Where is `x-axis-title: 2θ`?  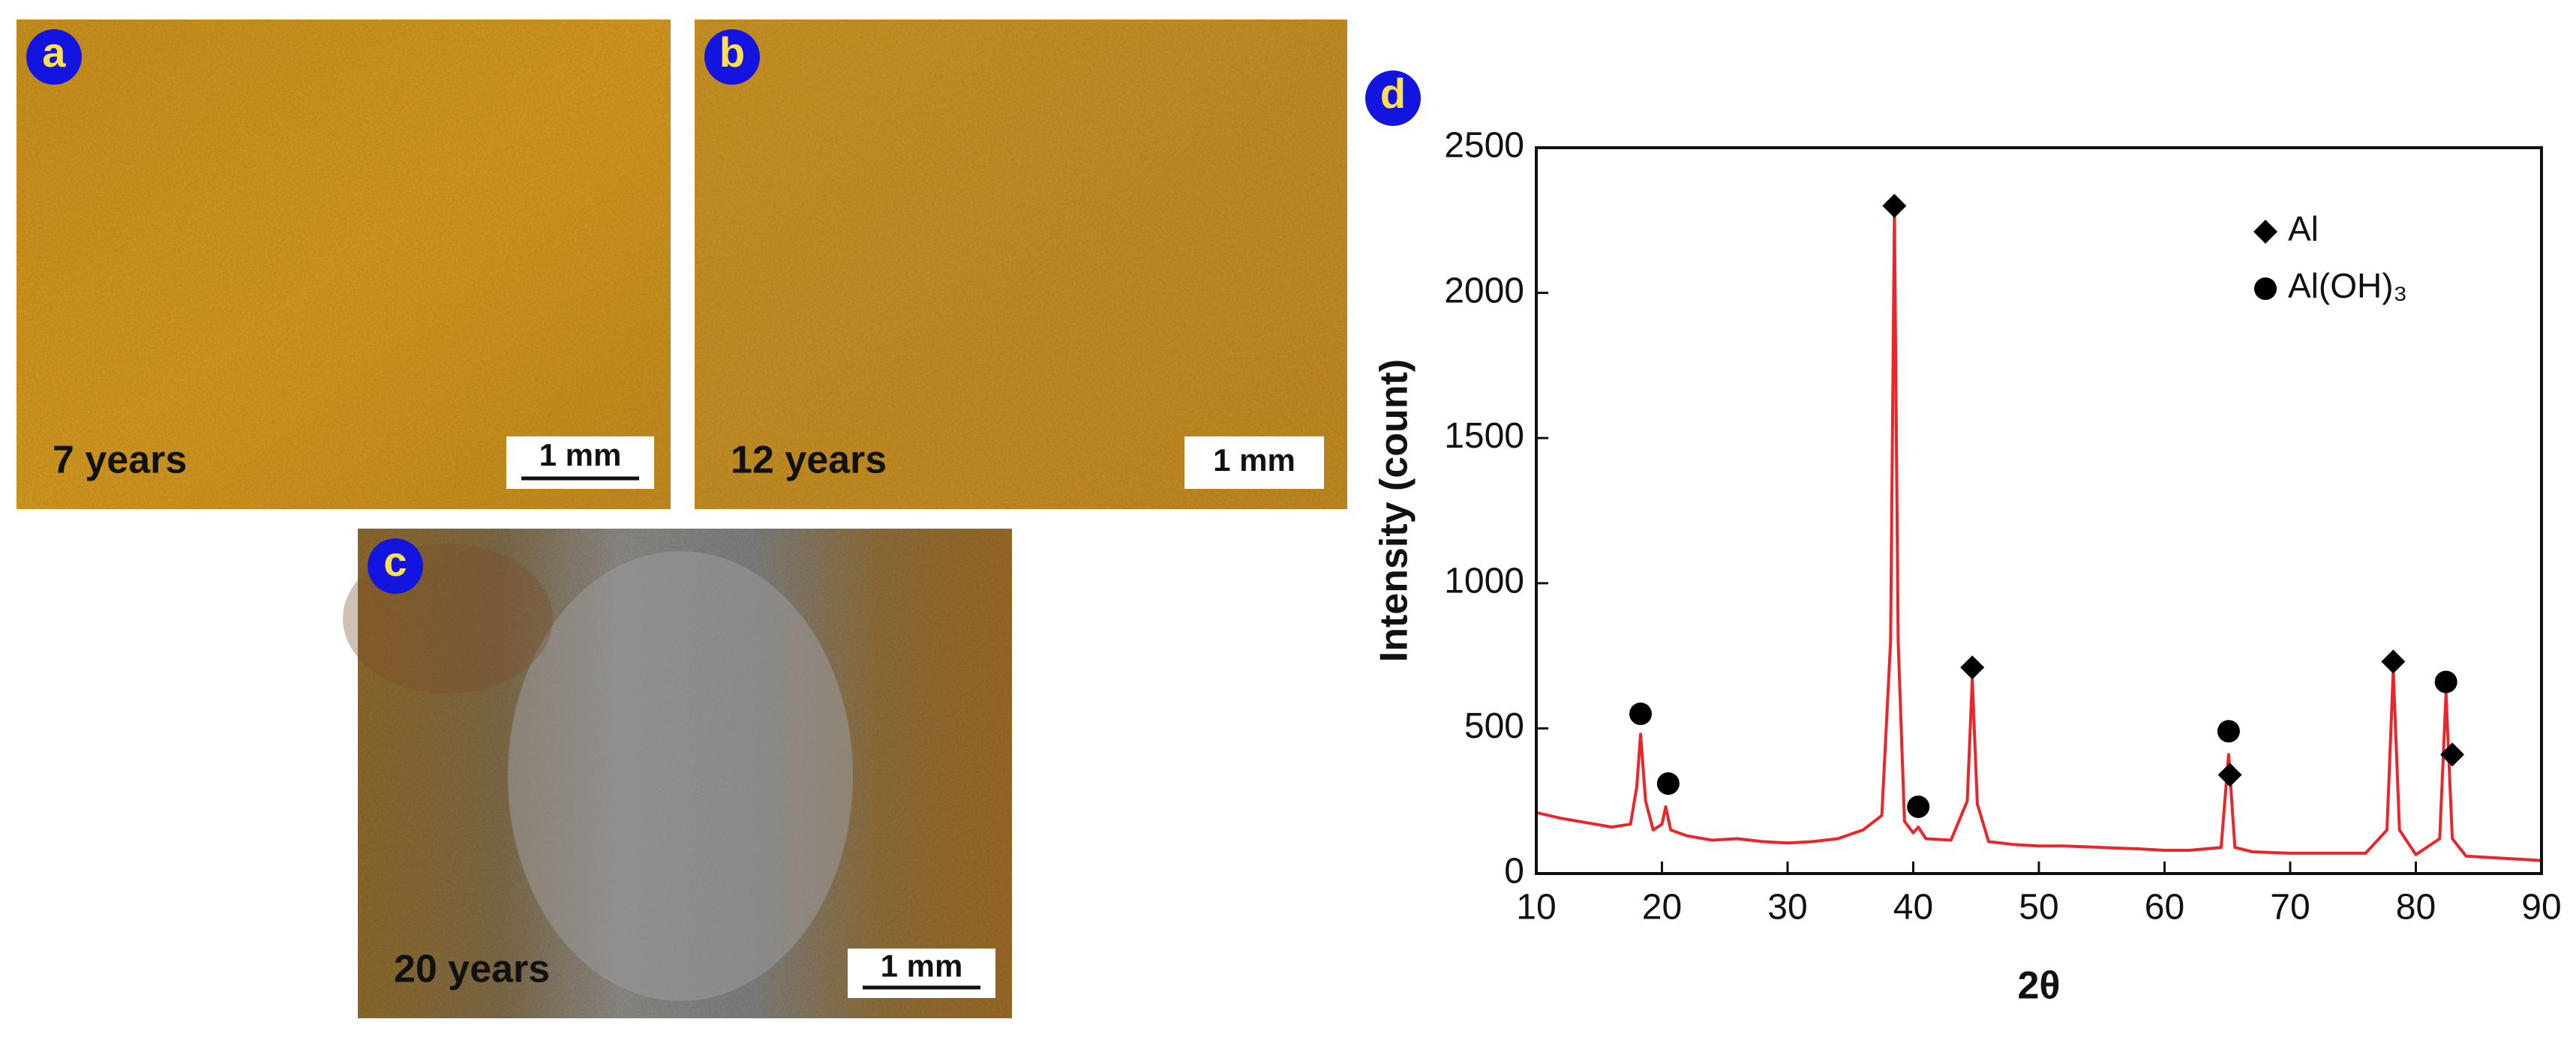
x-axis-title: 2θ is located at coordinates (2038, 986).